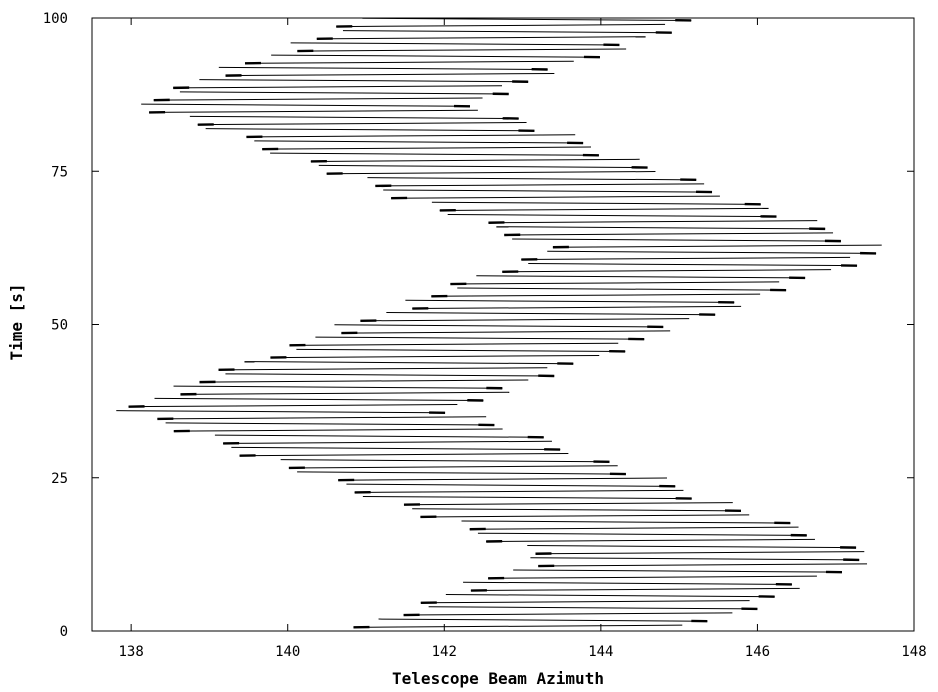 The width and height of the screenshot is (938, 692). Describe the element at coordinates (600, 652) in the screenshot. I see `x-tick-label: 144` at that location.